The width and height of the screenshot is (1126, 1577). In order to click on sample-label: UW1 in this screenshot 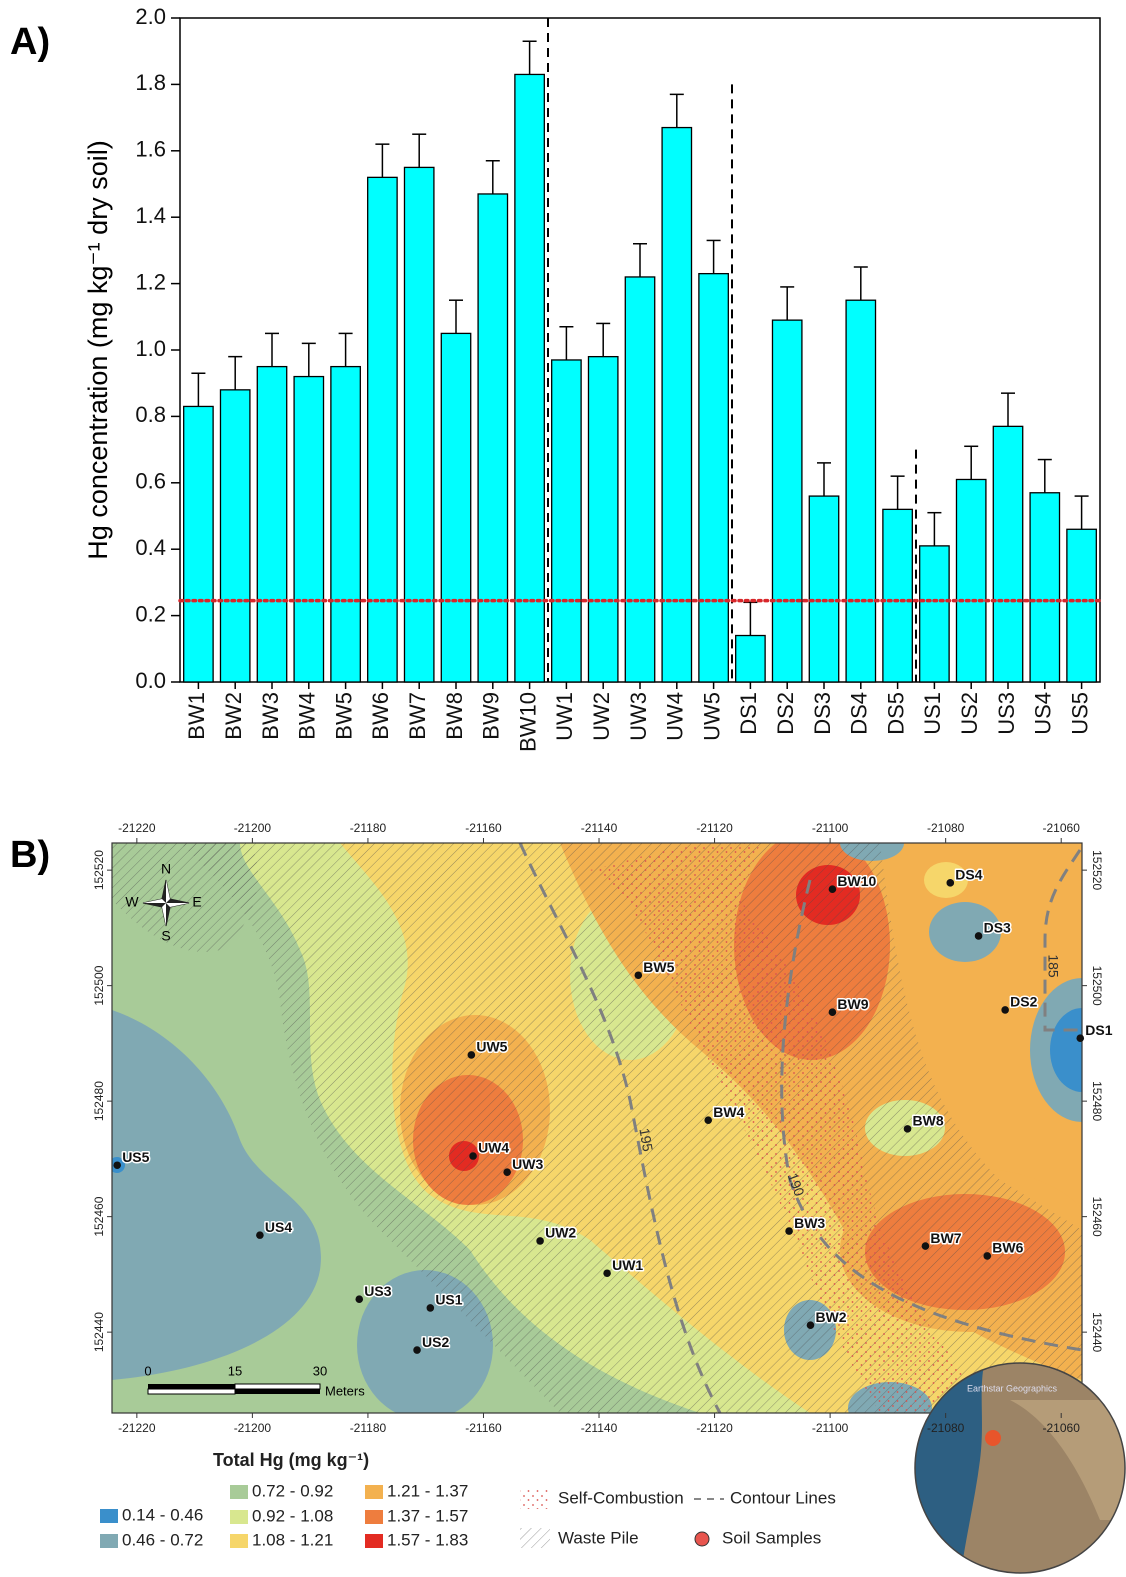, I will do `click(627, 1265)`.